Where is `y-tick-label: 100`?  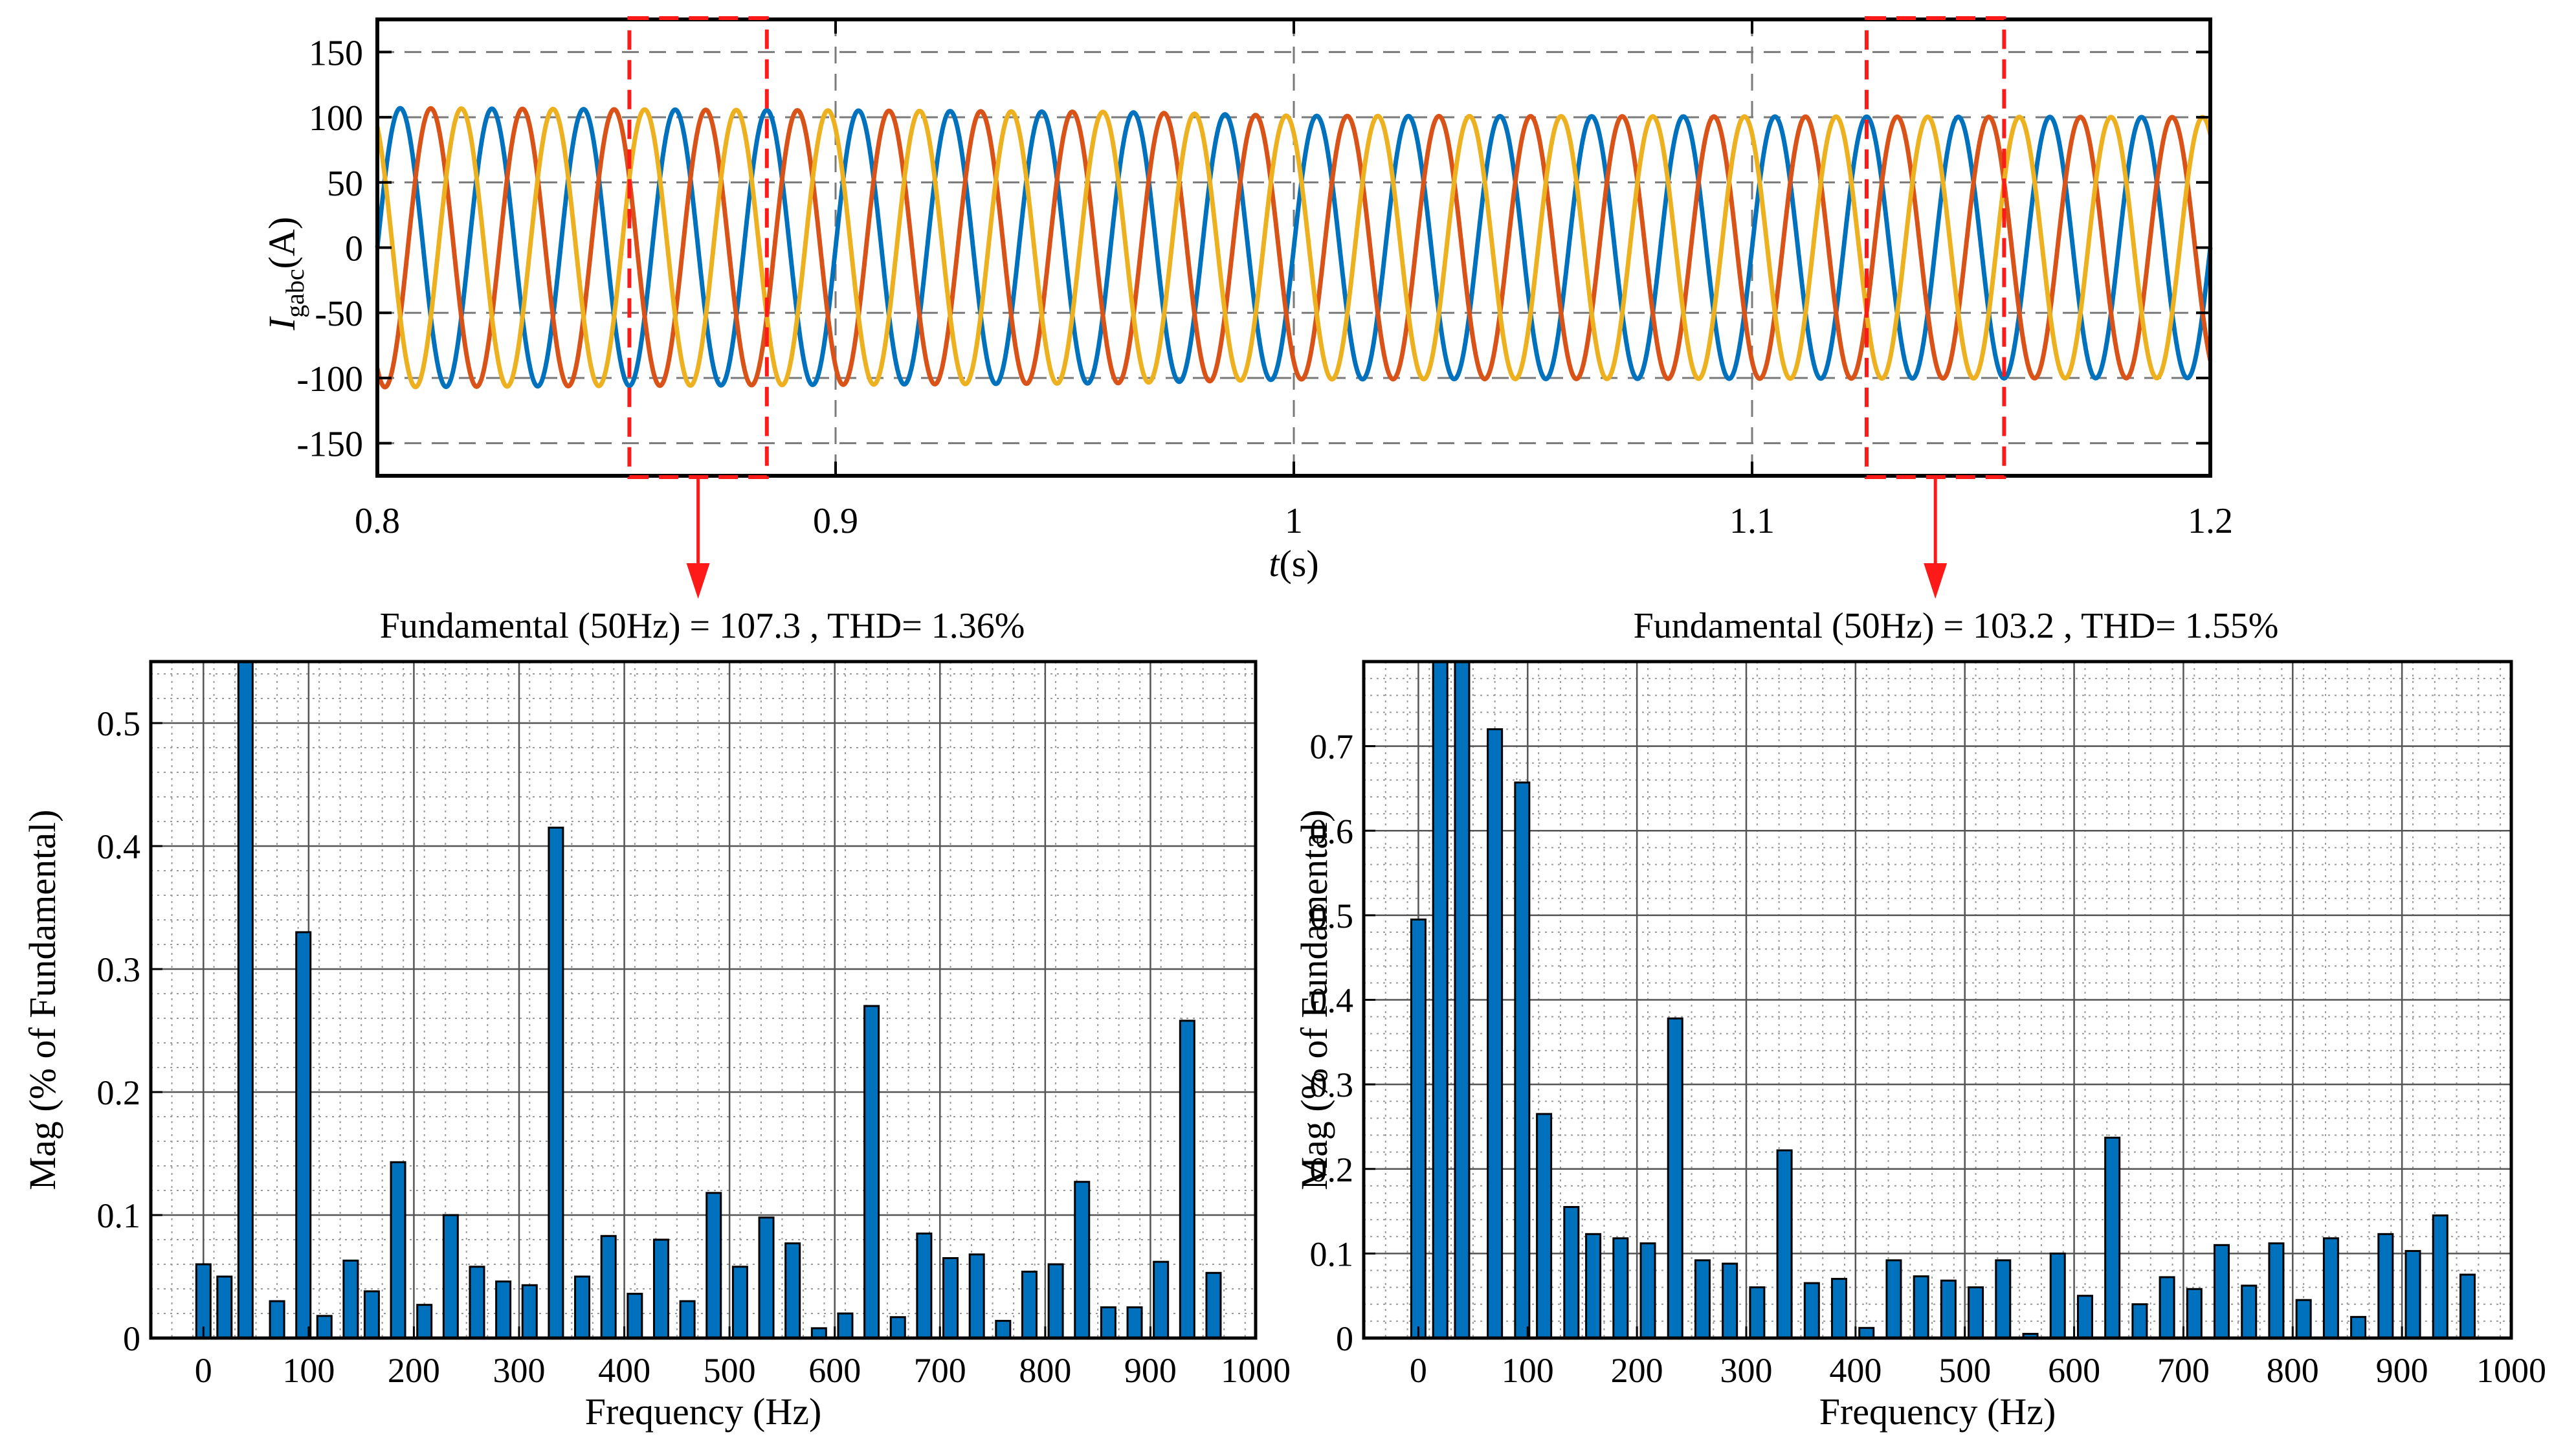 y-tick-label: 100 is located at coordinates (336, 118).